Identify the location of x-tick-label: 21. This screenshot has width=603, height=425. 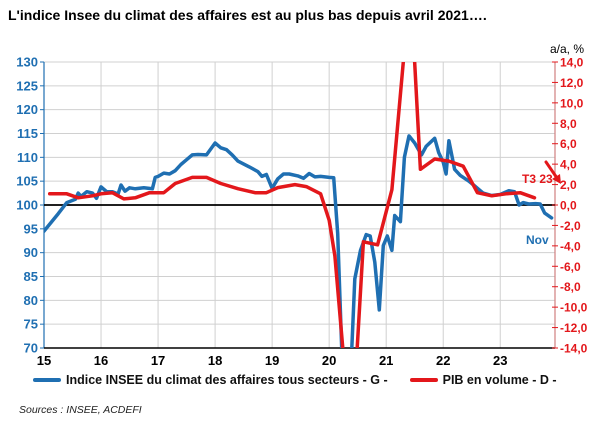
(386, 360).